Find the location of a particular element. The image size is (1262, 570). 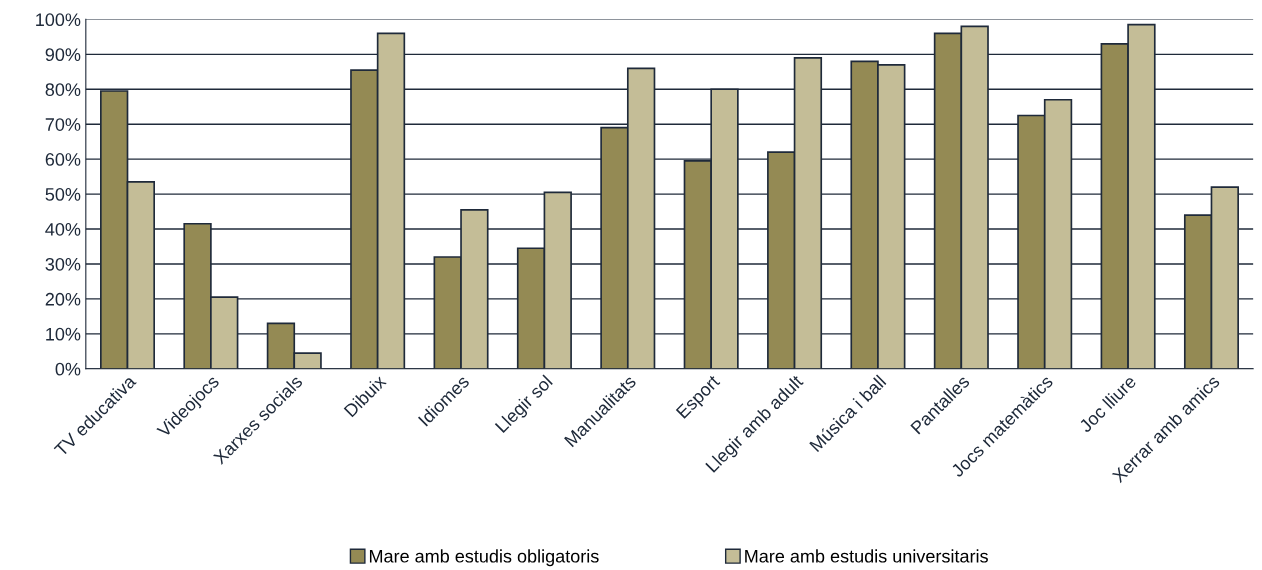

legend-label: Mare amb estudis universitaris is located at coordinates (866, 556).